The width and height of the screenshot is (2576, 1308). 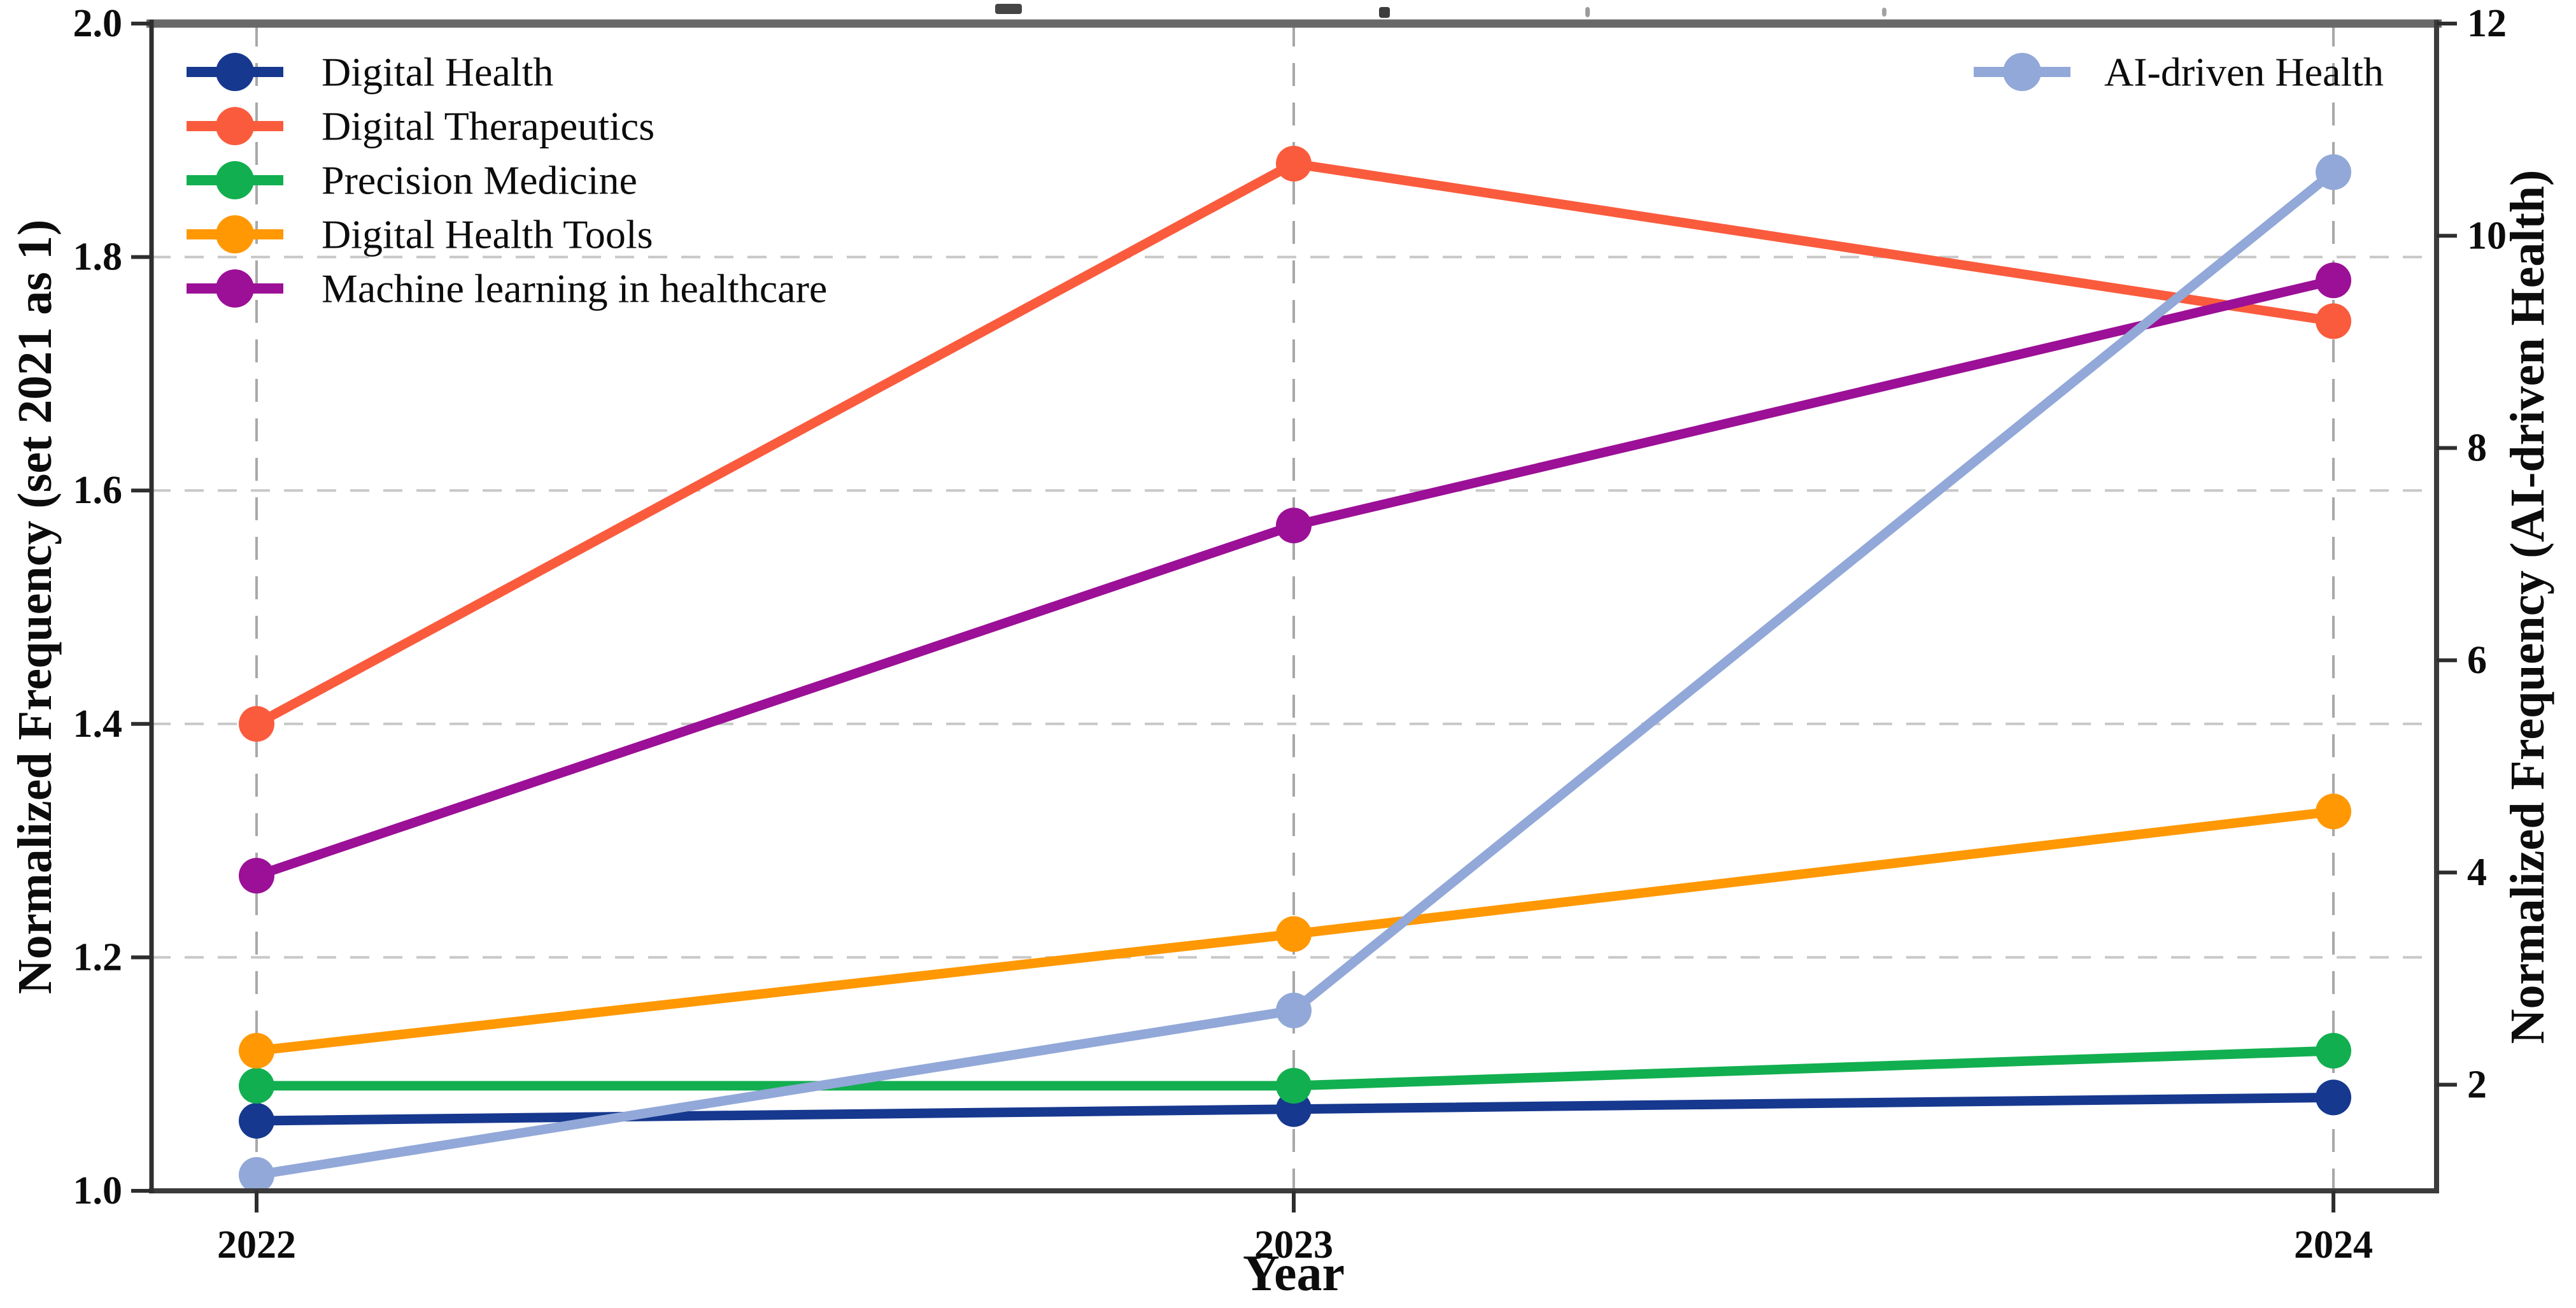 What do you see at coordinates (1294, 163) in the screenshot?
I see `data-point-digital-therapeutics-2023` at bounding box center [1294, 163].